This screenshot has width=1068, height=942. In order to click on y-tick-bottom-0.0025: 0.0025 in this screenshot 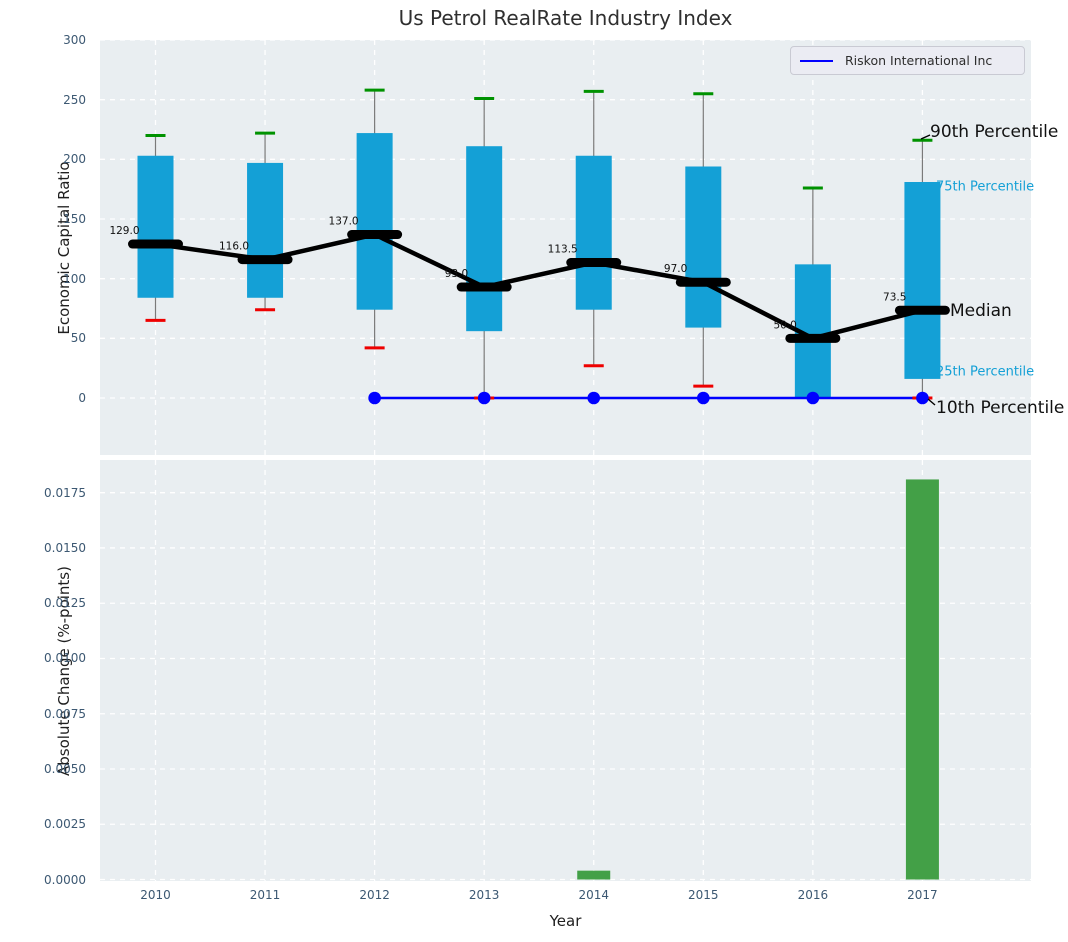, I will do `click(65, 824)`.